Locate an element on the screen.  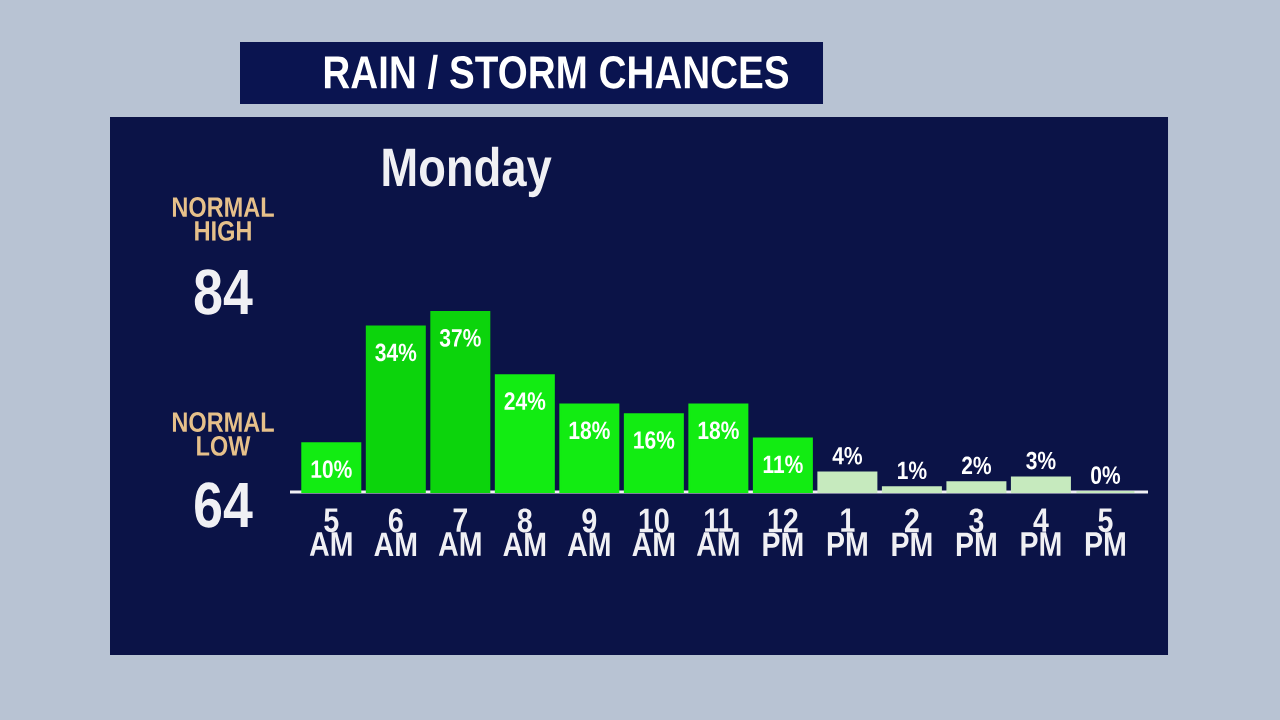
x-tick-label: 1 PM is located at coordinates (847, 532).